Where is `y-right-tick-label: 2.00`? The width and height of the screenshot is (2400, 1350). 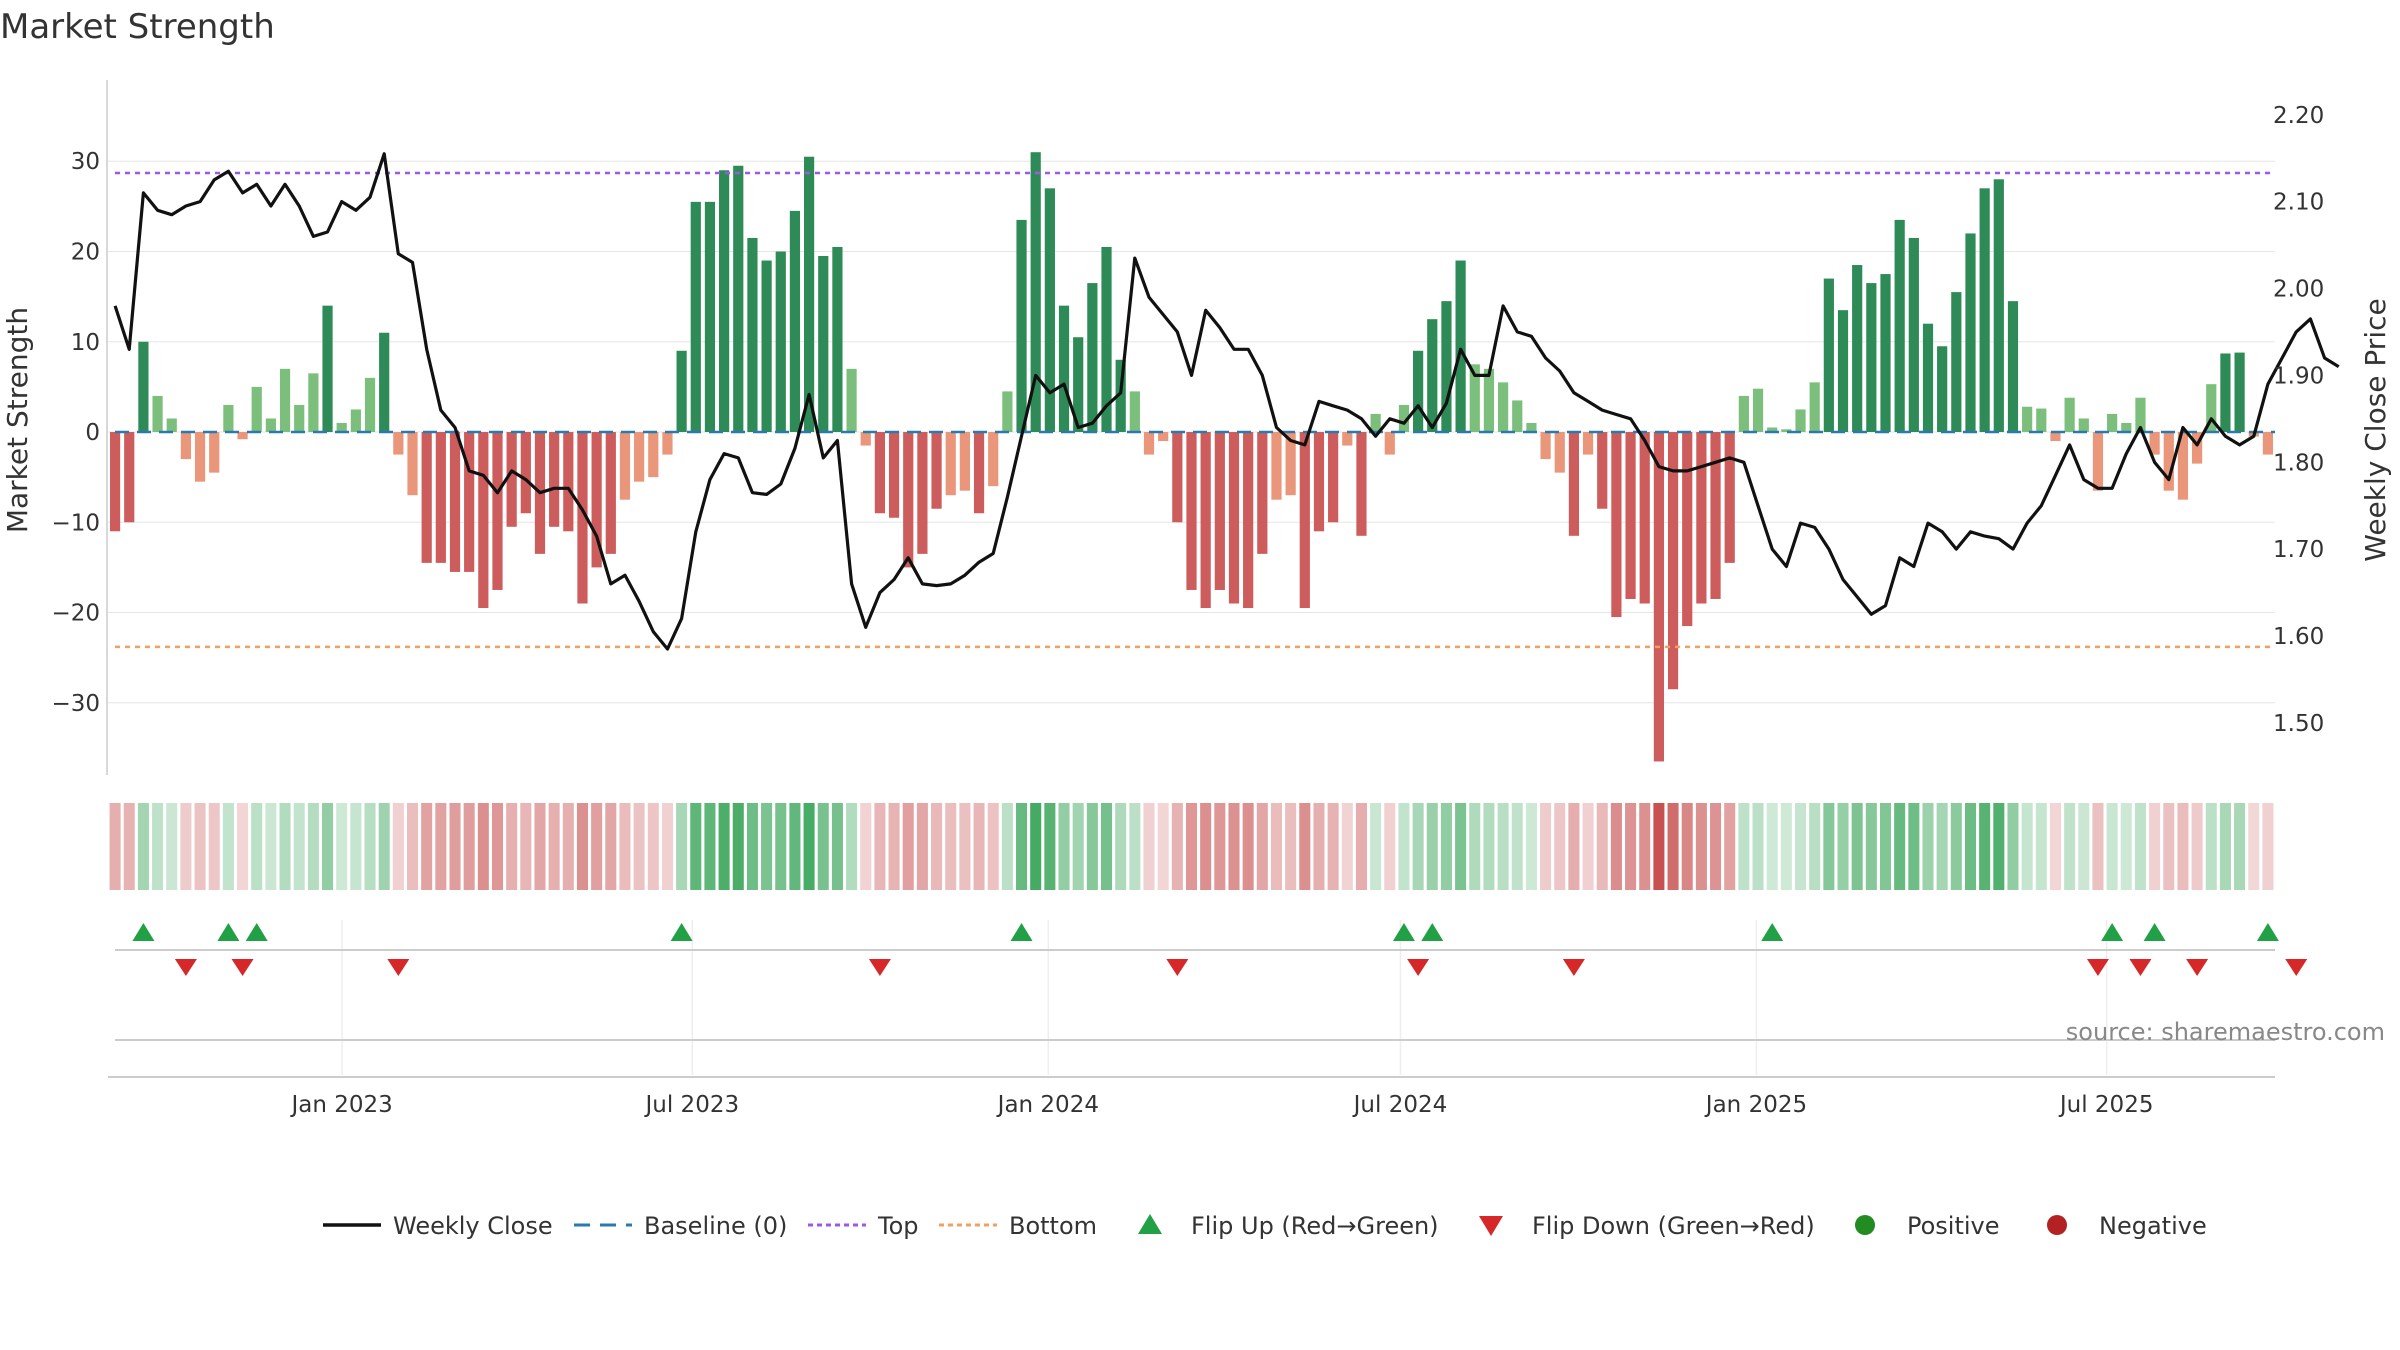
y-right-tick-label: 2.00 is located at coordinates (2298, 290).